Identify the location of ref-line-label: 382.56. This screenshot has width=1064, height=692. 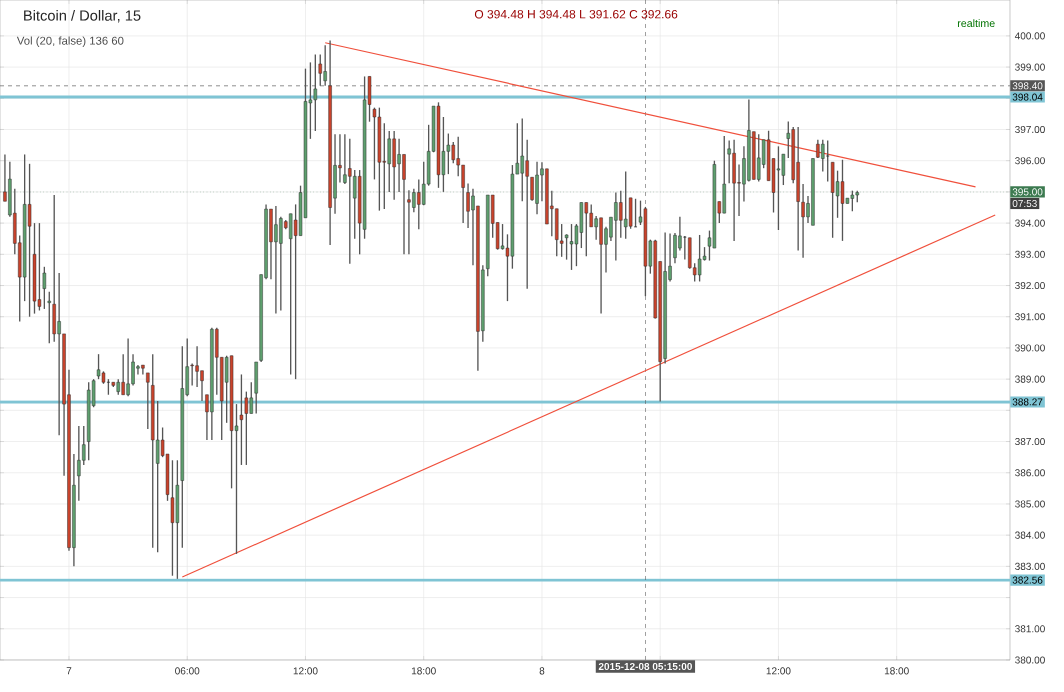
(1027, 580).